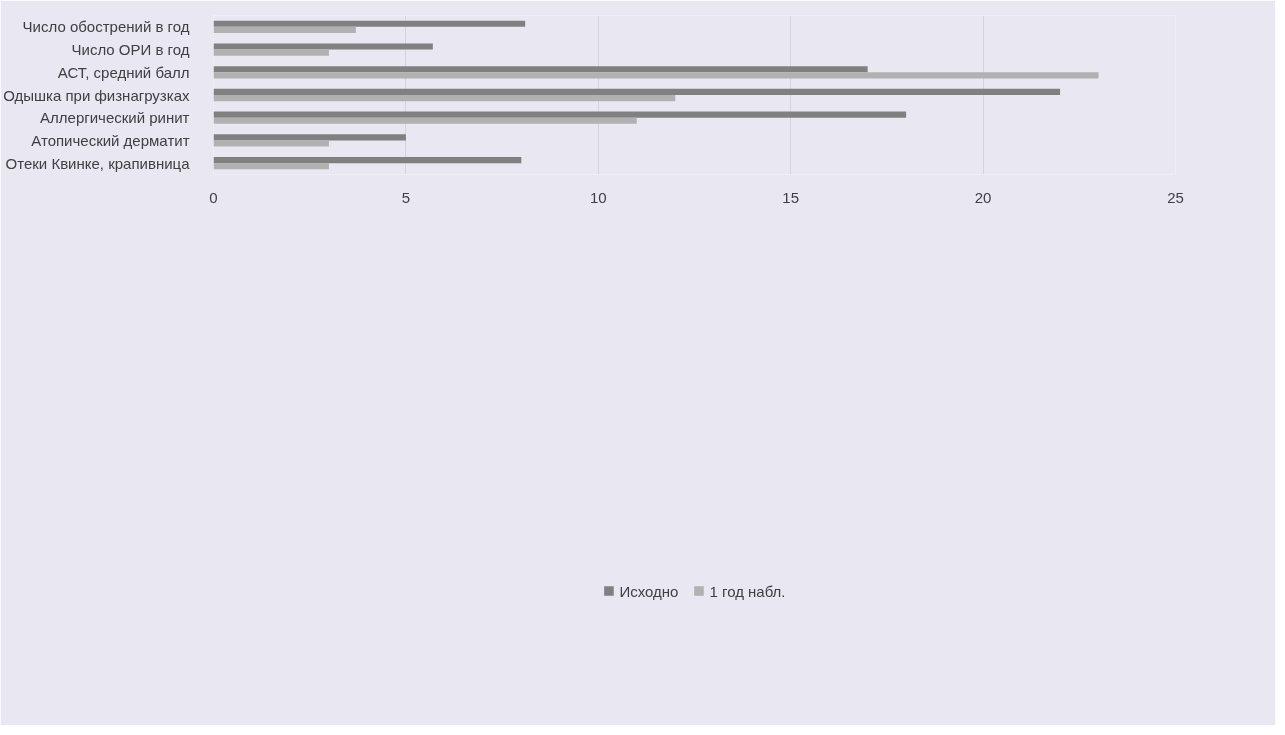 The width and height of the screenshot is (1285, 735). I want to click on y-tick-label: Одышка при физнагрузках, so click(96, 95).